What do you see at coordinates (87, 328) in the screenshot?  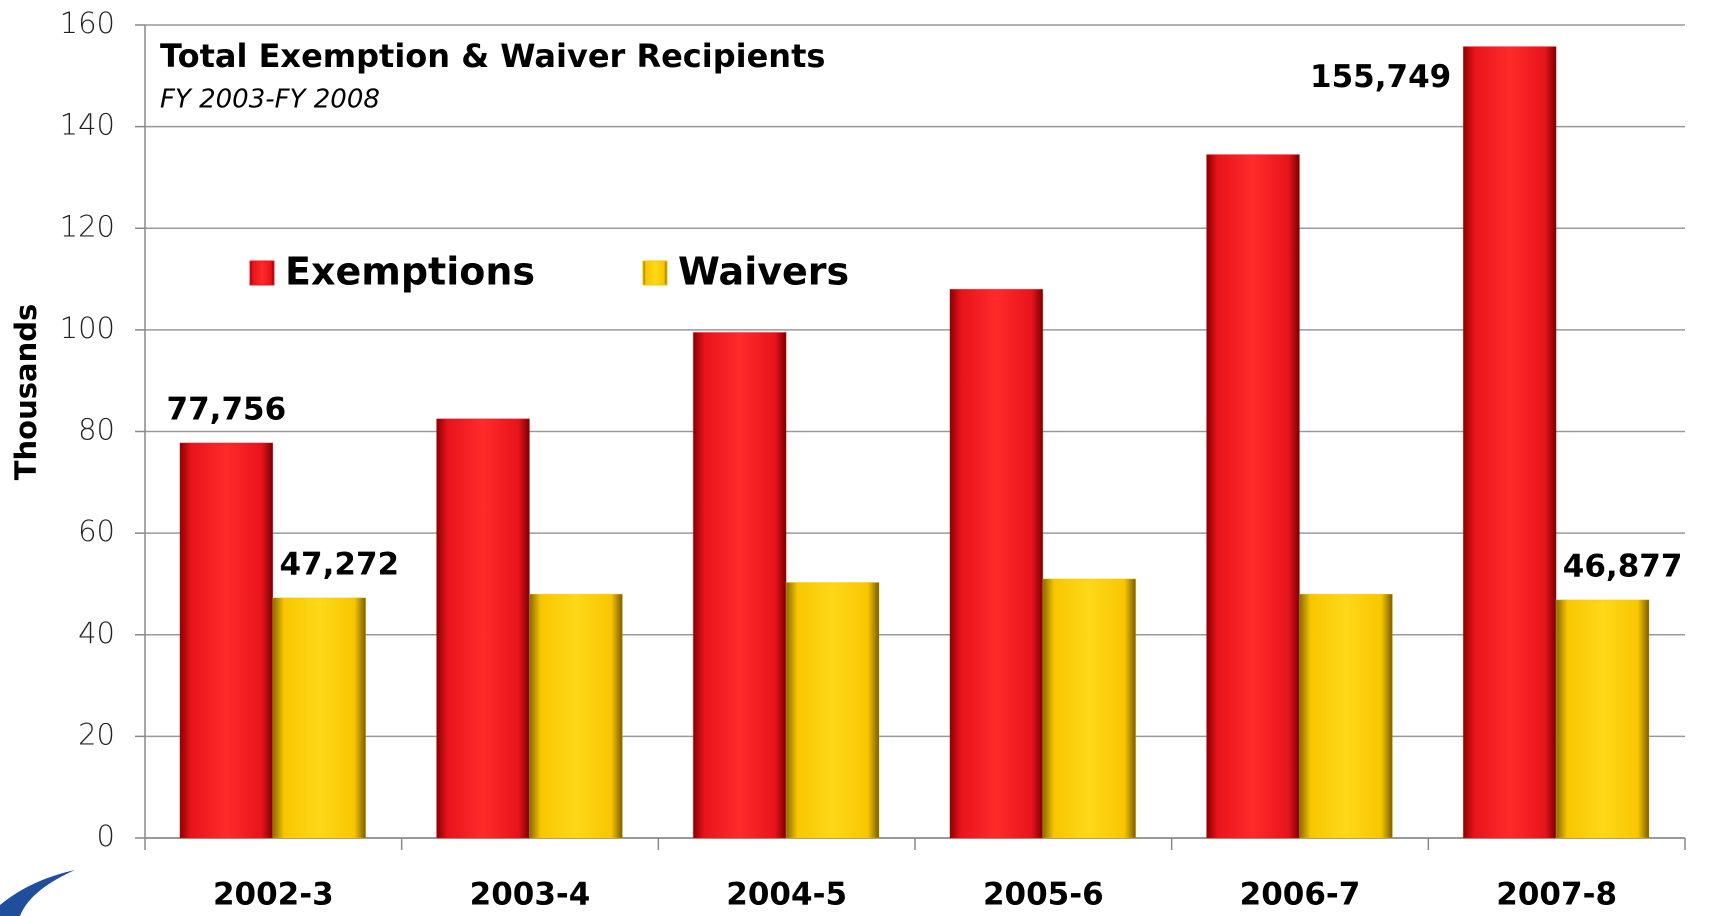 I see `y-tick-label: 100` at bounding box center [87, 328].